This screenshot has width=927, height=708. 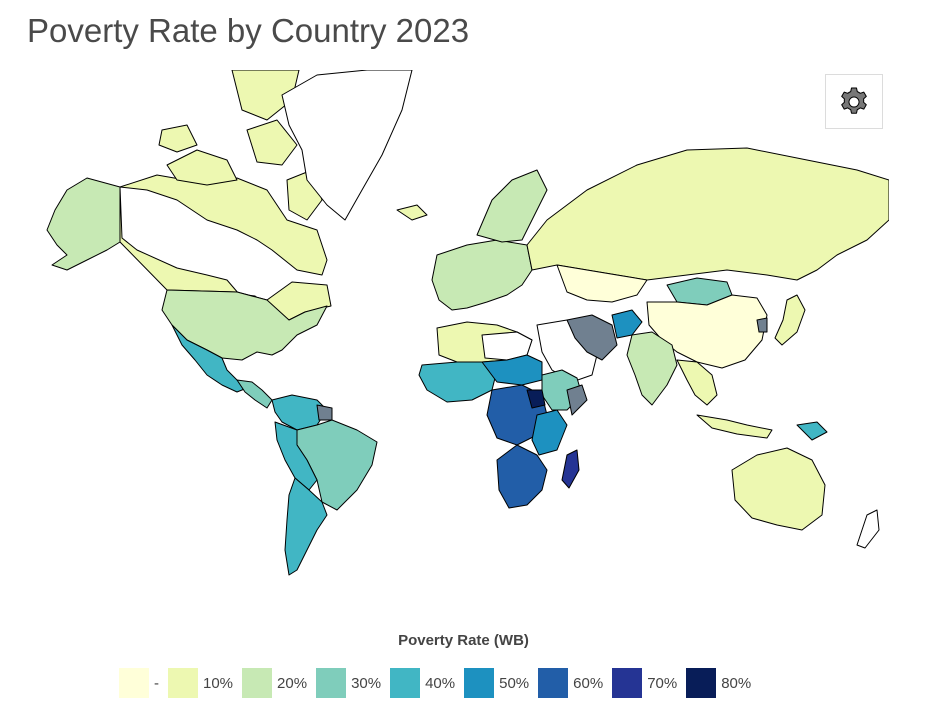 I want to click on legend: - 10% 20% 30% 40% 50% 60% 70% 80%, so click(x=439, y=683).